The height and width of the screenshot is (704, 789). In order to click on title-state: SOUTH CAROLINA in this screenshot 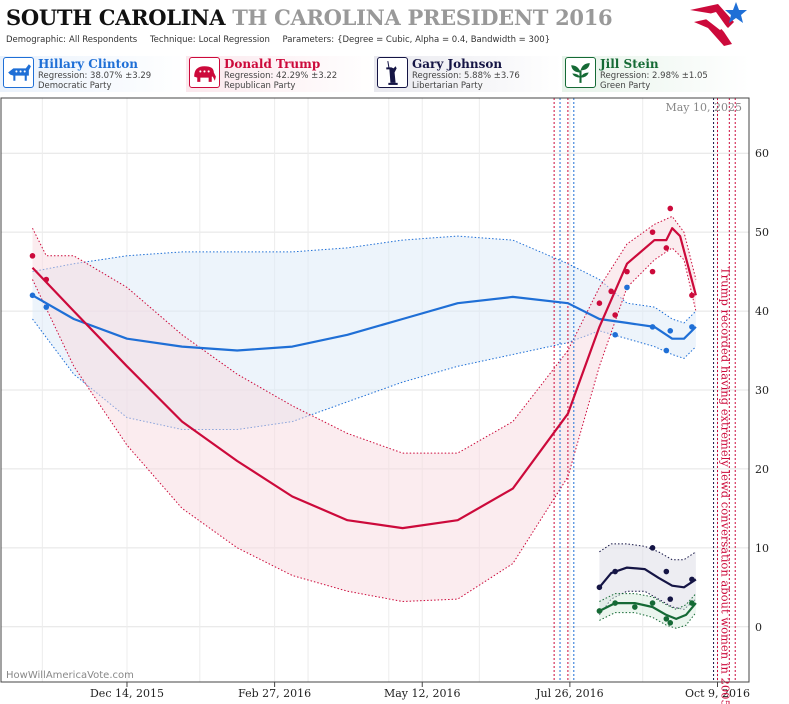, I will do `click(116, 17)`.